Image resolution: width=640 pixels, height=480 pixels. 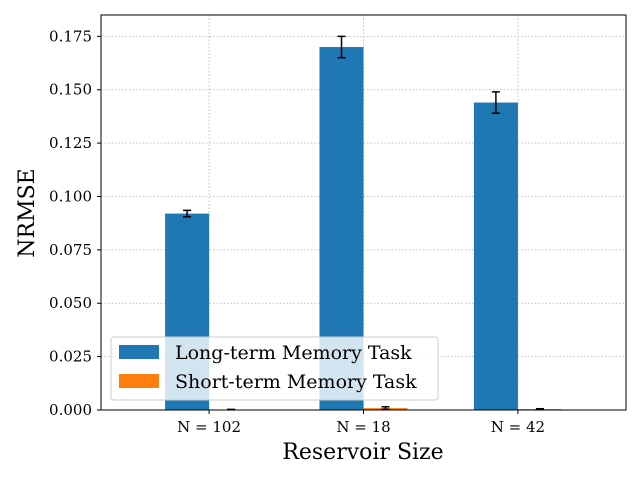 What do you see at coordinates (70, 410) in the screenshot?
I see `y-tick-label: 0.000` at bounding box center [70, 410].